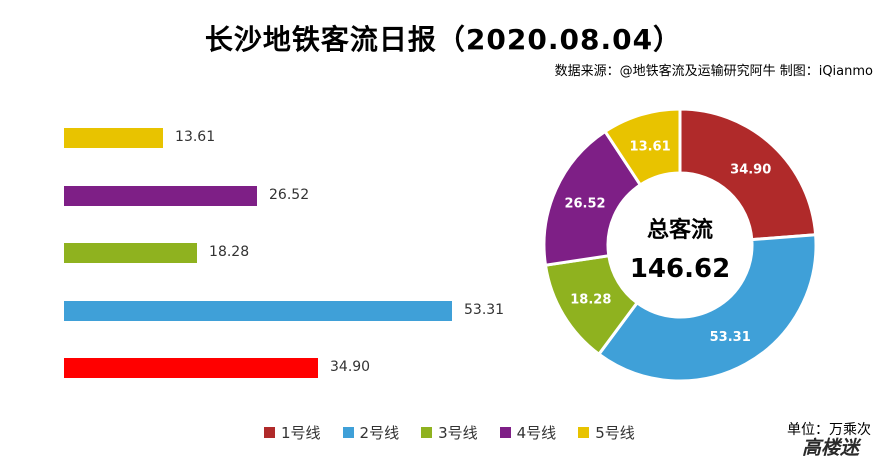 This screenshot has height=464, width=887. Describe the element at coordinates (484, 310) in the screenshot. I see `bar-value-label: 53.31` at that location.